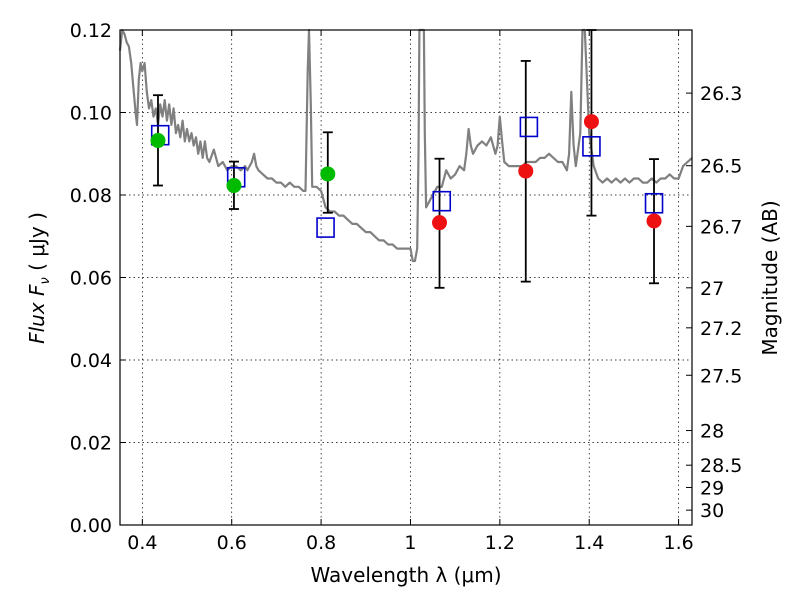 The height and width of the screenshot is (600, 800). Describe the element at coordinates (45, 280) in the screenshot. I see `y-axis-title-subscript: ν` at that location.